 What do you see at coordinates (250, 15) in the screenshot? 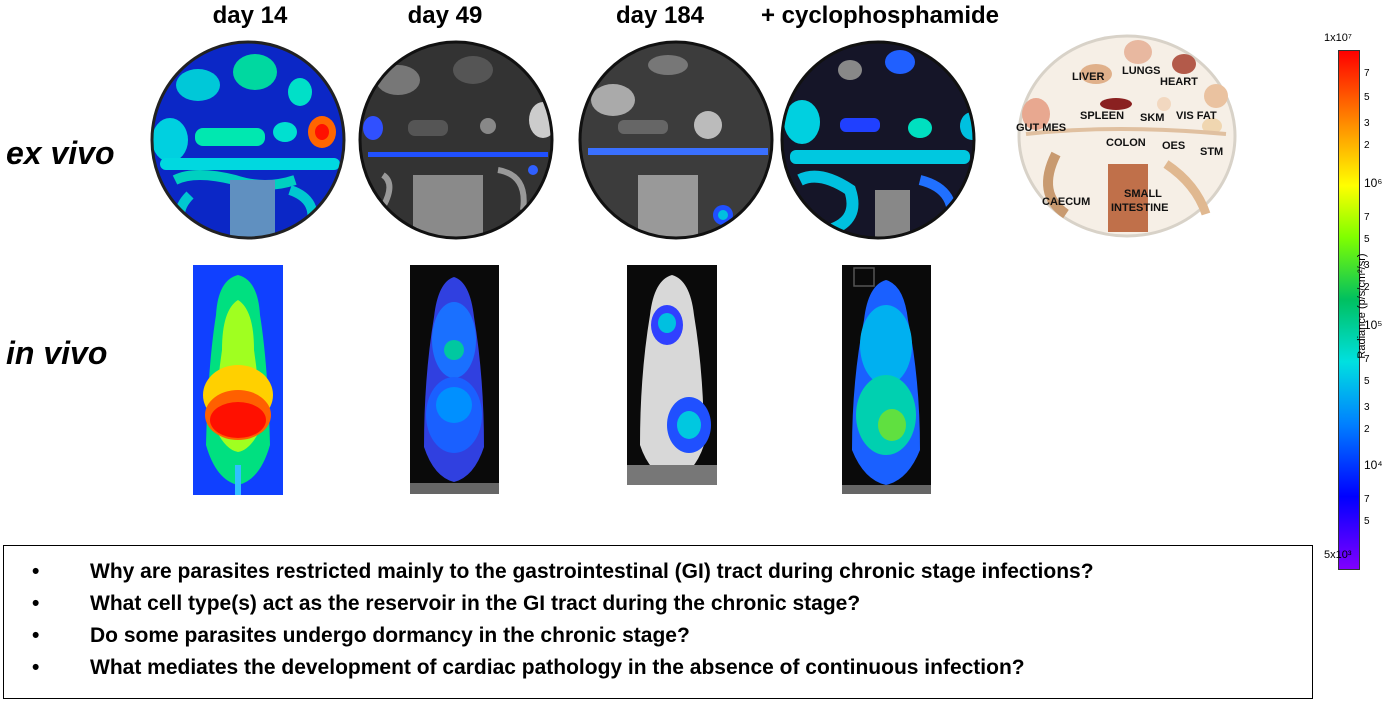
I see `column-title-day14: day 14` at bounding box center [250, 15].